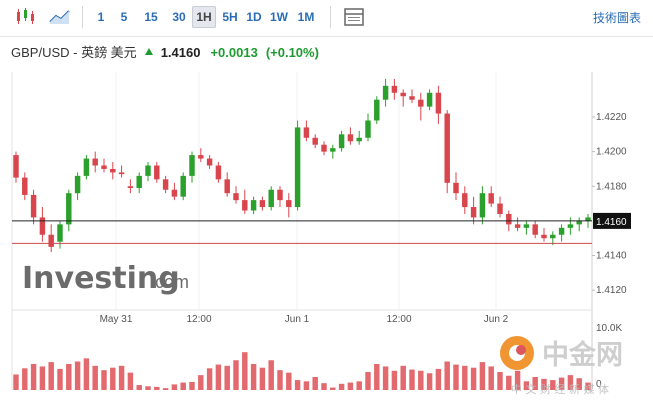 This screenshot has width=653, height=406. What do you see at coordinates (204, 17) in the screenshot?
I see `timeframe-1h-button: 1H` at bounding box center [204, 17].